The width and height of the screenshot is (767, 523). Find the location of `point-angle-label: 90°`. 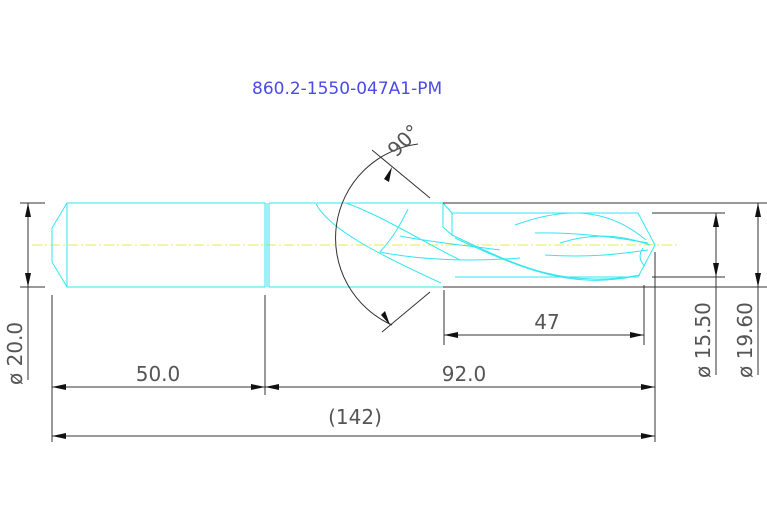

point-angle-label: 90° is located at coordinates (404, 140).